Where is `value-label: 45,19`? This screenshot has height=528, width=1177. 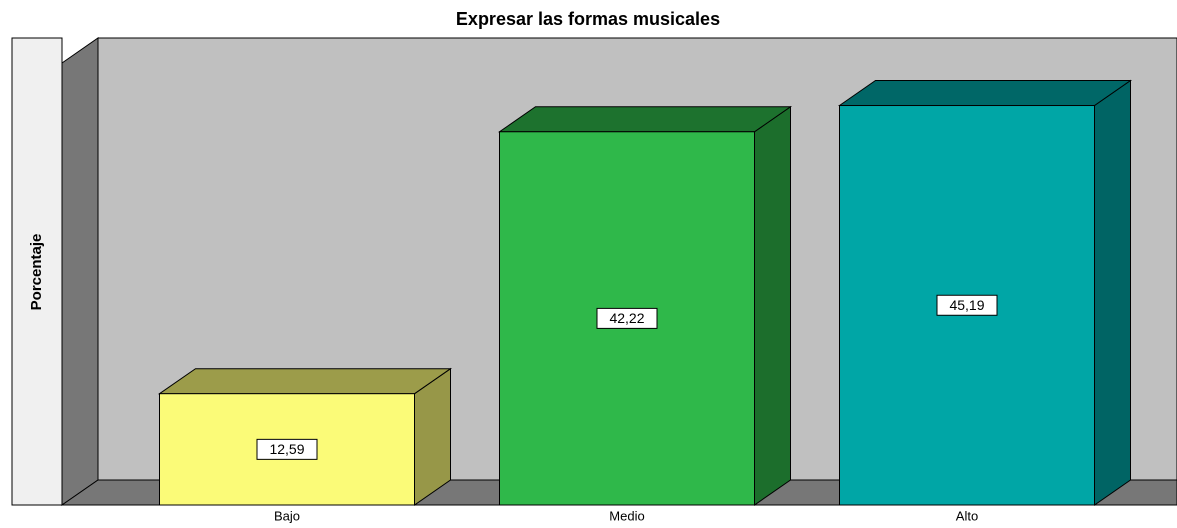 value-label: 45,19 is located at coordinates (966, 305).